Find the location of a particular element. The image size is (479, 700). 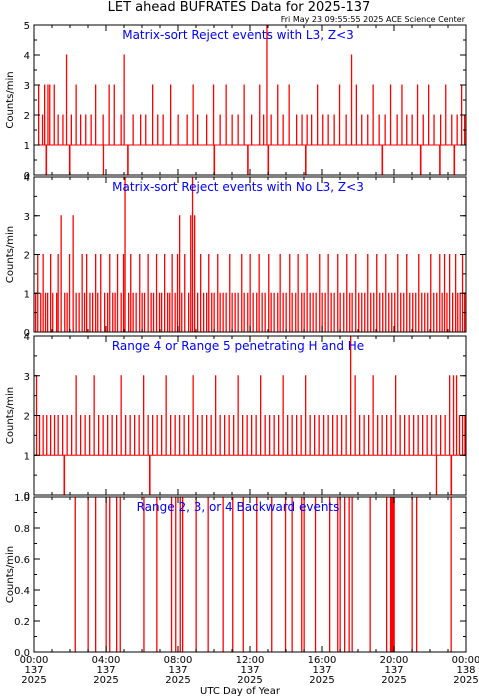

panel-title: Range 2, 3, or 4 Backward events is located at coordinates (238, 507).